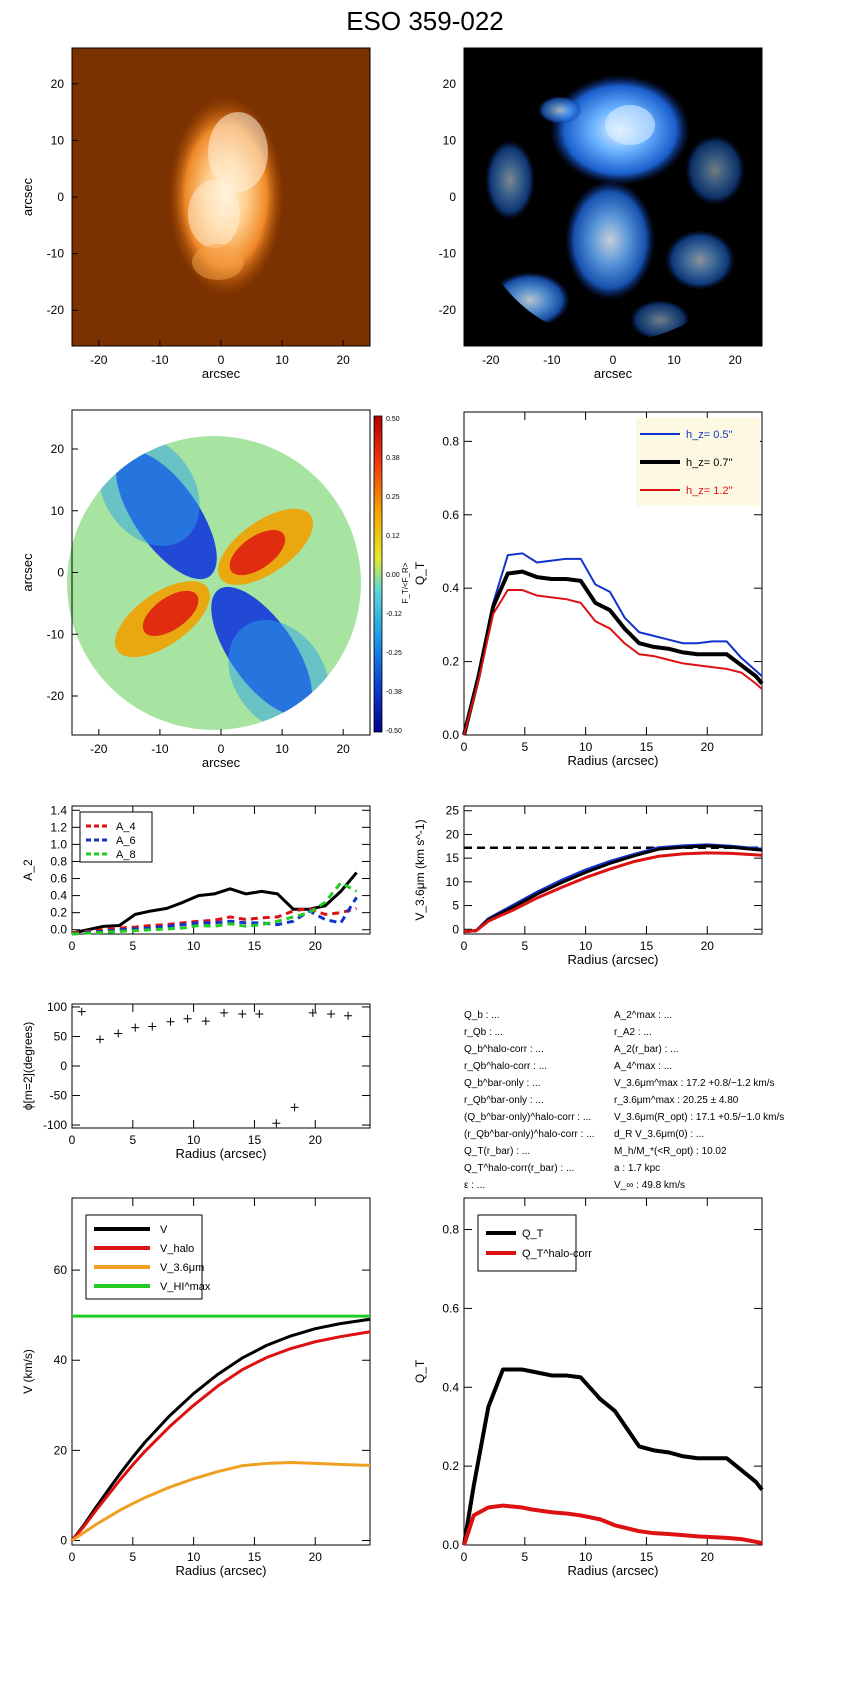  What do you see at coordinates (221, 749) in the screenshot?
I see `force-map-xtick-label: 0` at bounding box center [221, 749].